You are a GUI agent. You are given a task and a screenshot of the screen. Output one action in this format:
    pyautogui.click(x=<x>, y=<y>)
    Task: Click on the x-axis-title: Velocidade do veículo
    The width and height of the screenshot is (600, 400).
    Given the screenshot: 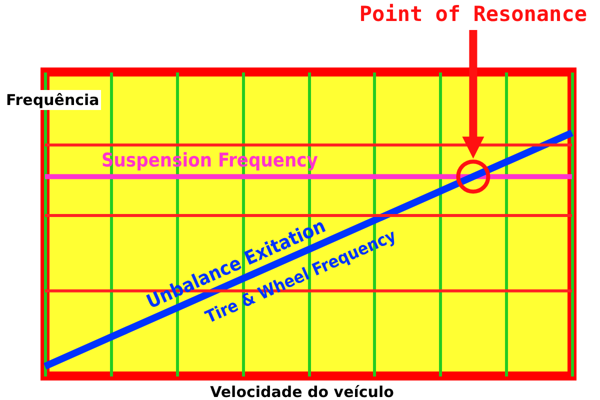 What is the action you would take?
    pyautogui.click(x=302, y=391)
    